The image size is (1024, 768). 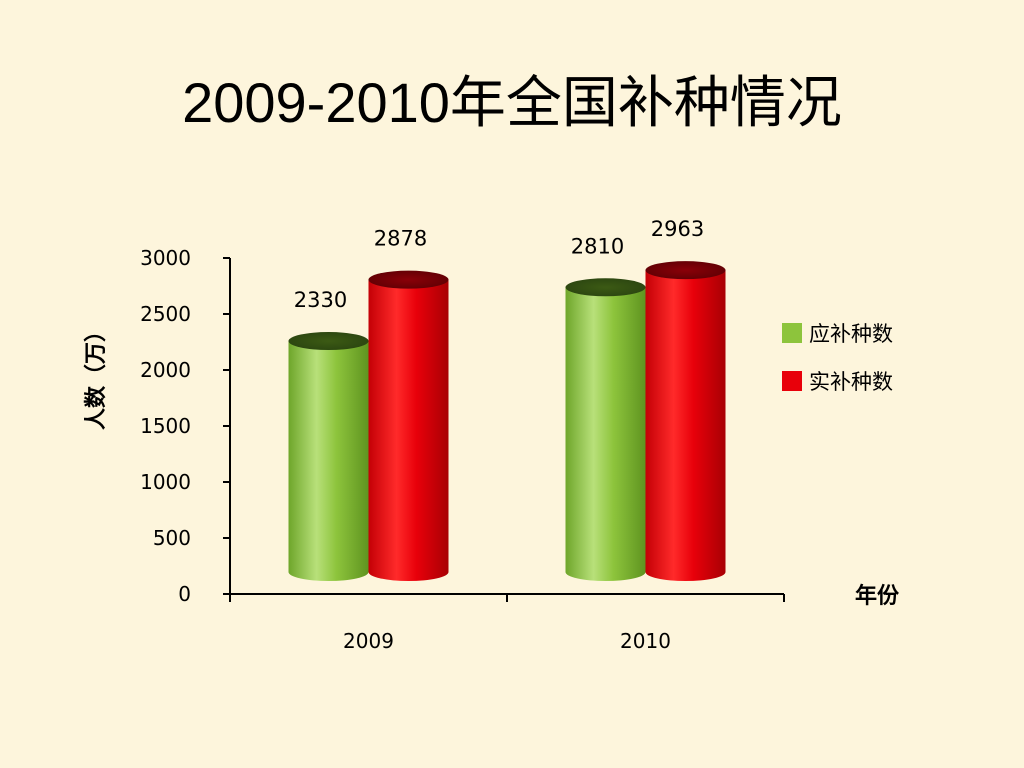 I want to click on y-tick-label: 500, so click(x=172, y=538).